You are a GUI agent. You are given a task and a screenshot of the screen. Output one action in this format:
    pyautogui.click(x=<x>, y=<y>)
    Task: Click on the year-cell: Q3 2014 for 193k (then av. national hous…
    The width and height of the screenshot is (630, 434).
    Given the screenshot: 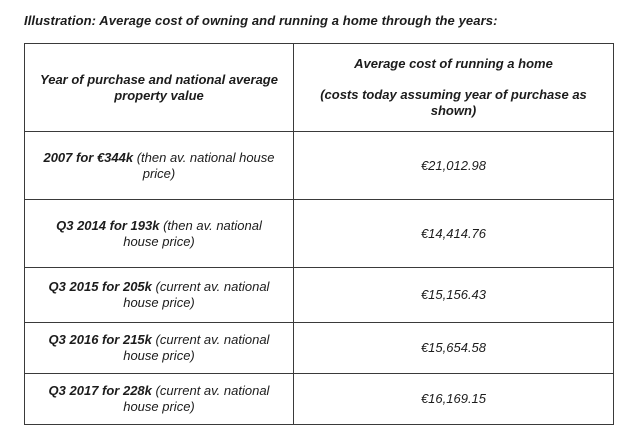 What is the action you would take?
    pyautogui.click(x=159, y=233)
    